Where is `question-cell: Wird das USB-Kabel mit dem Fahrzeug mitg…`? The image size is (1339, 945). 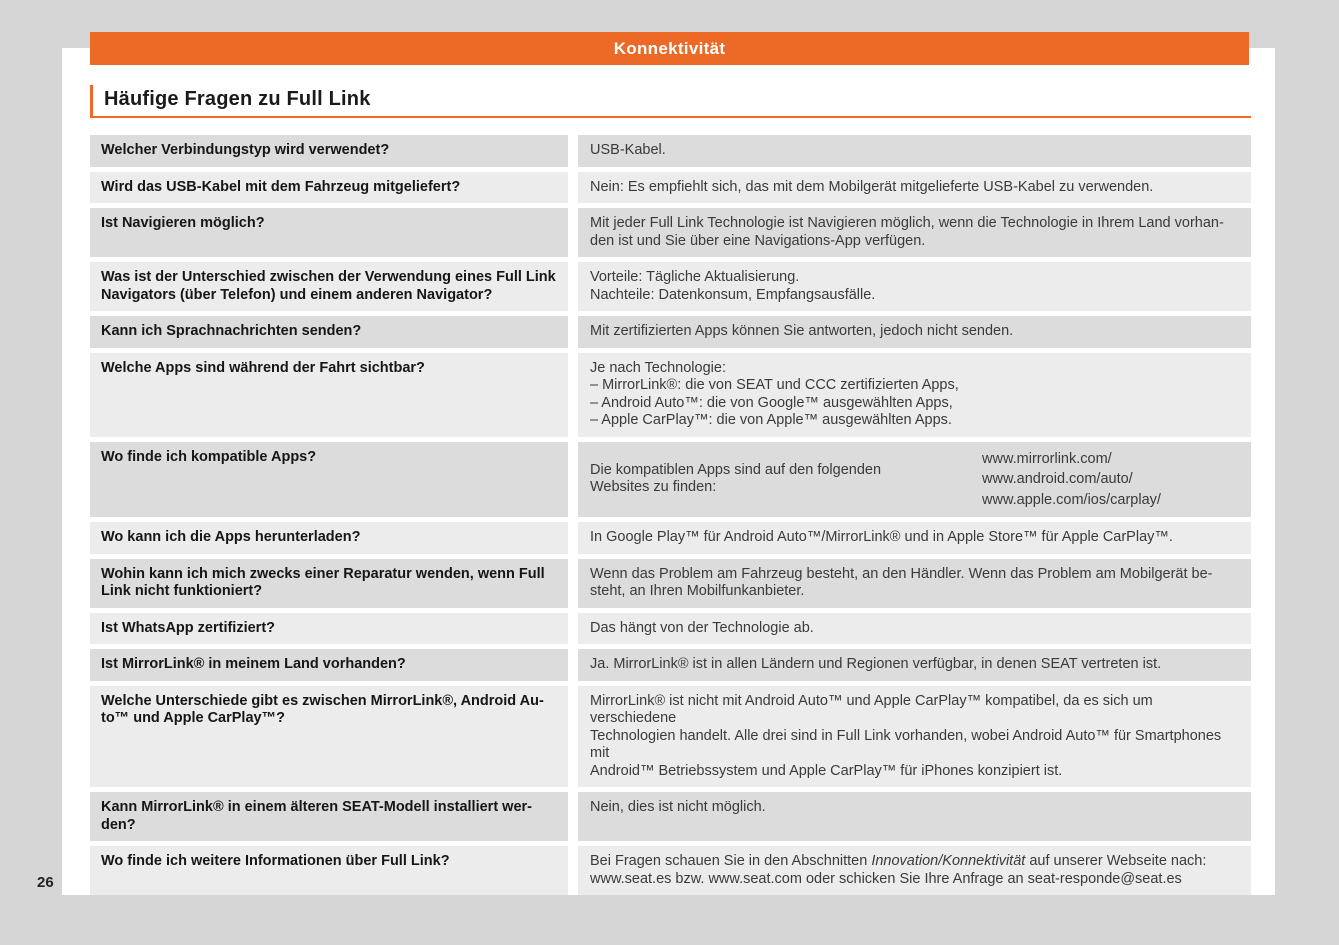 question-cell: Wird das USB-Kabel mit dem Fahrzeug mitg… is located at coordinates (329, 187).